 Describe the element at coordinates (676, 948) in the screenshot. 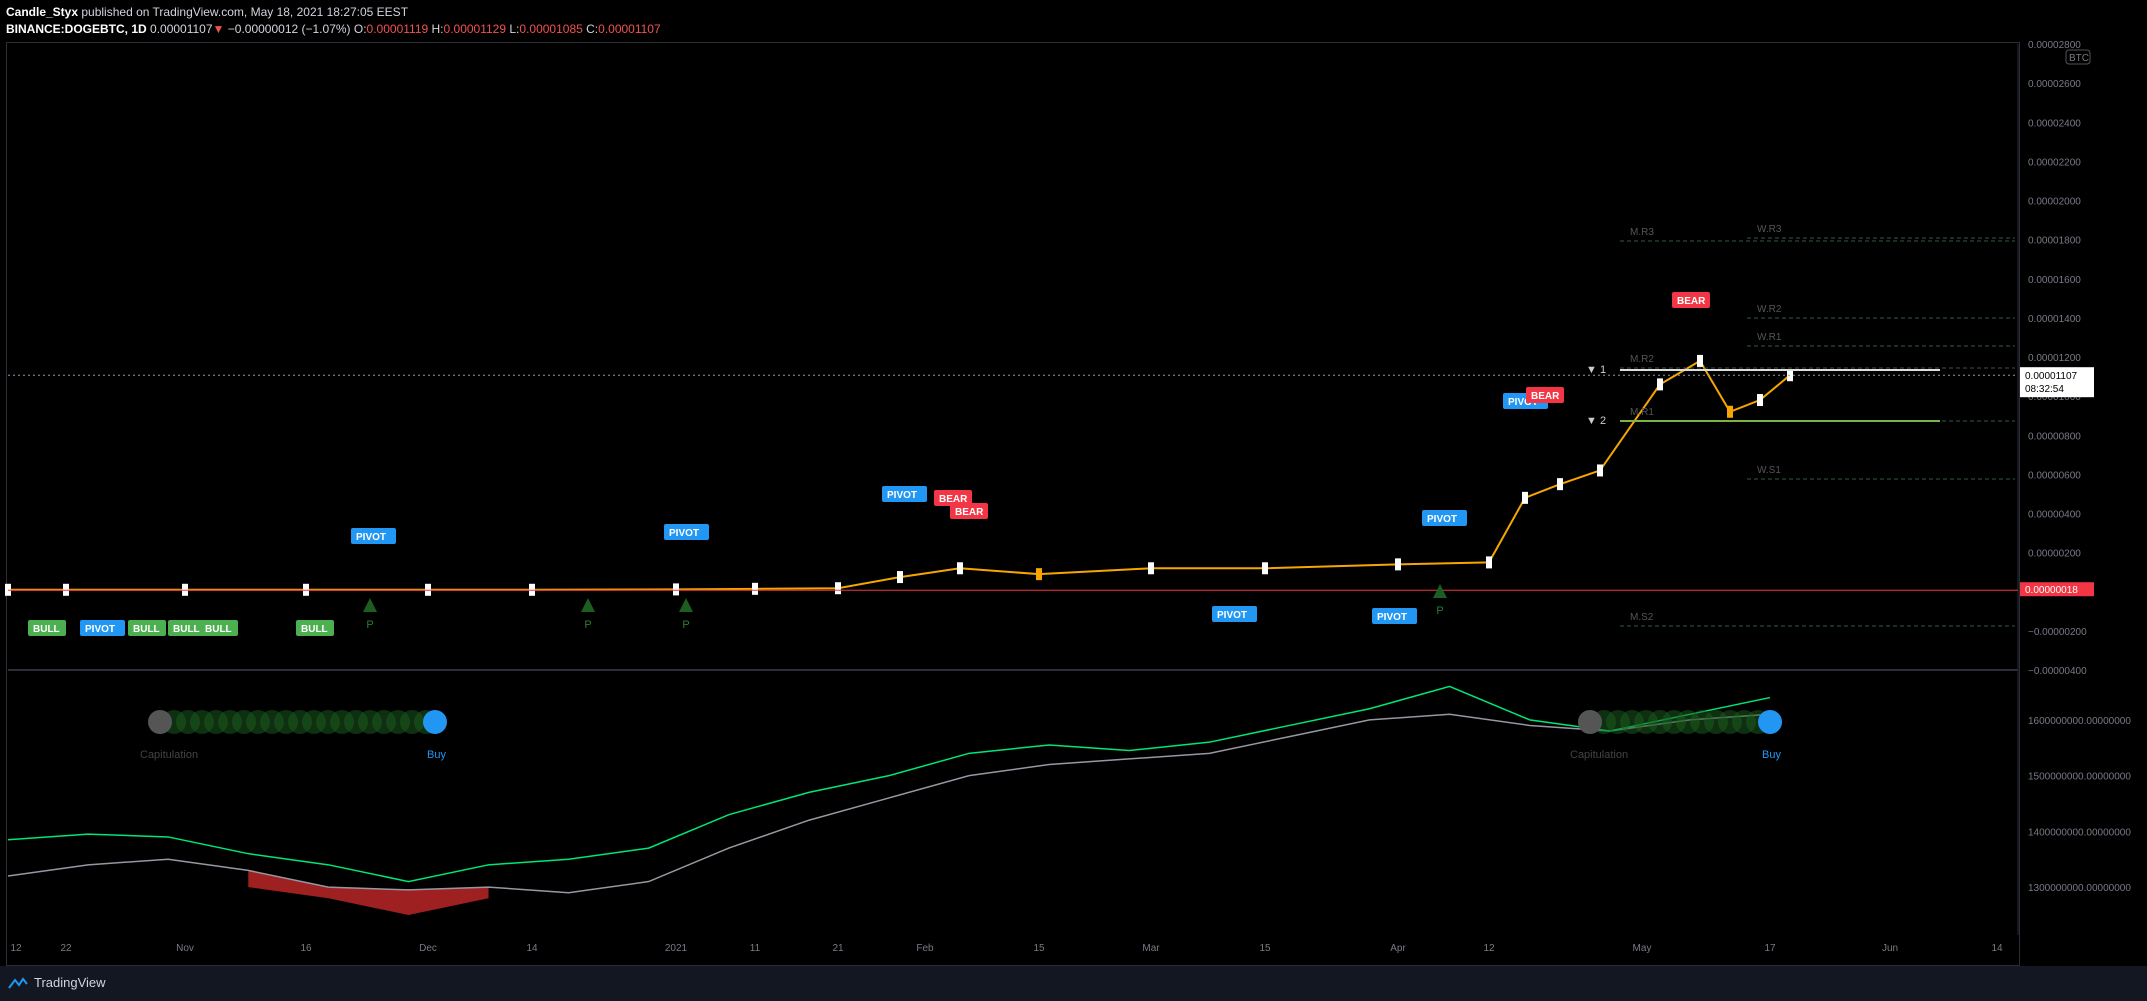

I see `x-tick-label: 2021` at that location.